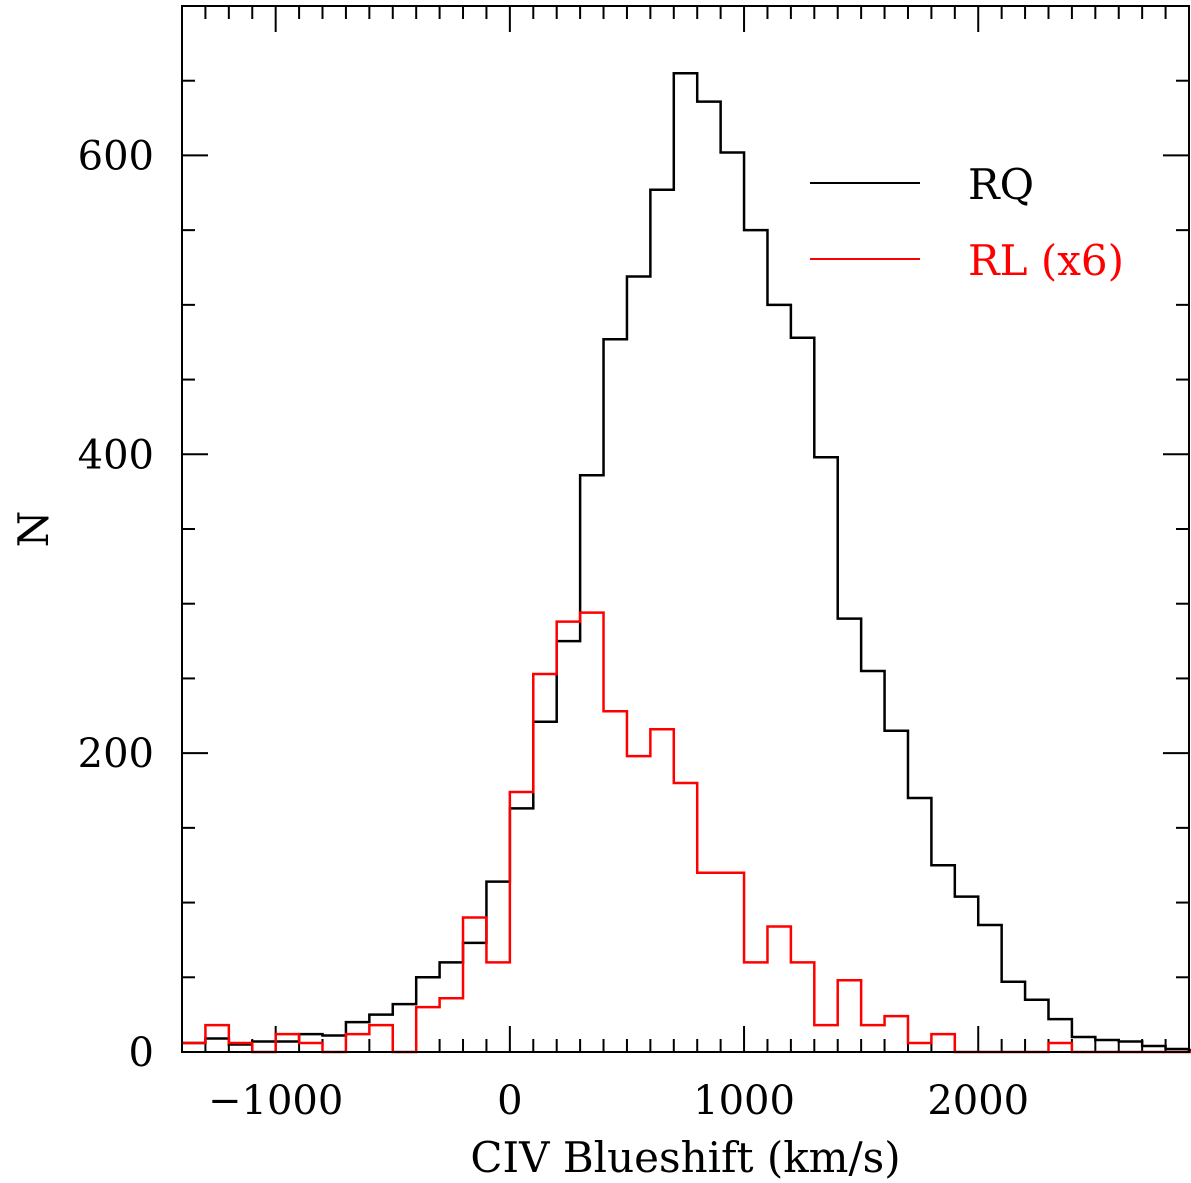  Describe the element at coordinates (116, 156) in the screenshot. I see `y-tick-label: 600` at that location.